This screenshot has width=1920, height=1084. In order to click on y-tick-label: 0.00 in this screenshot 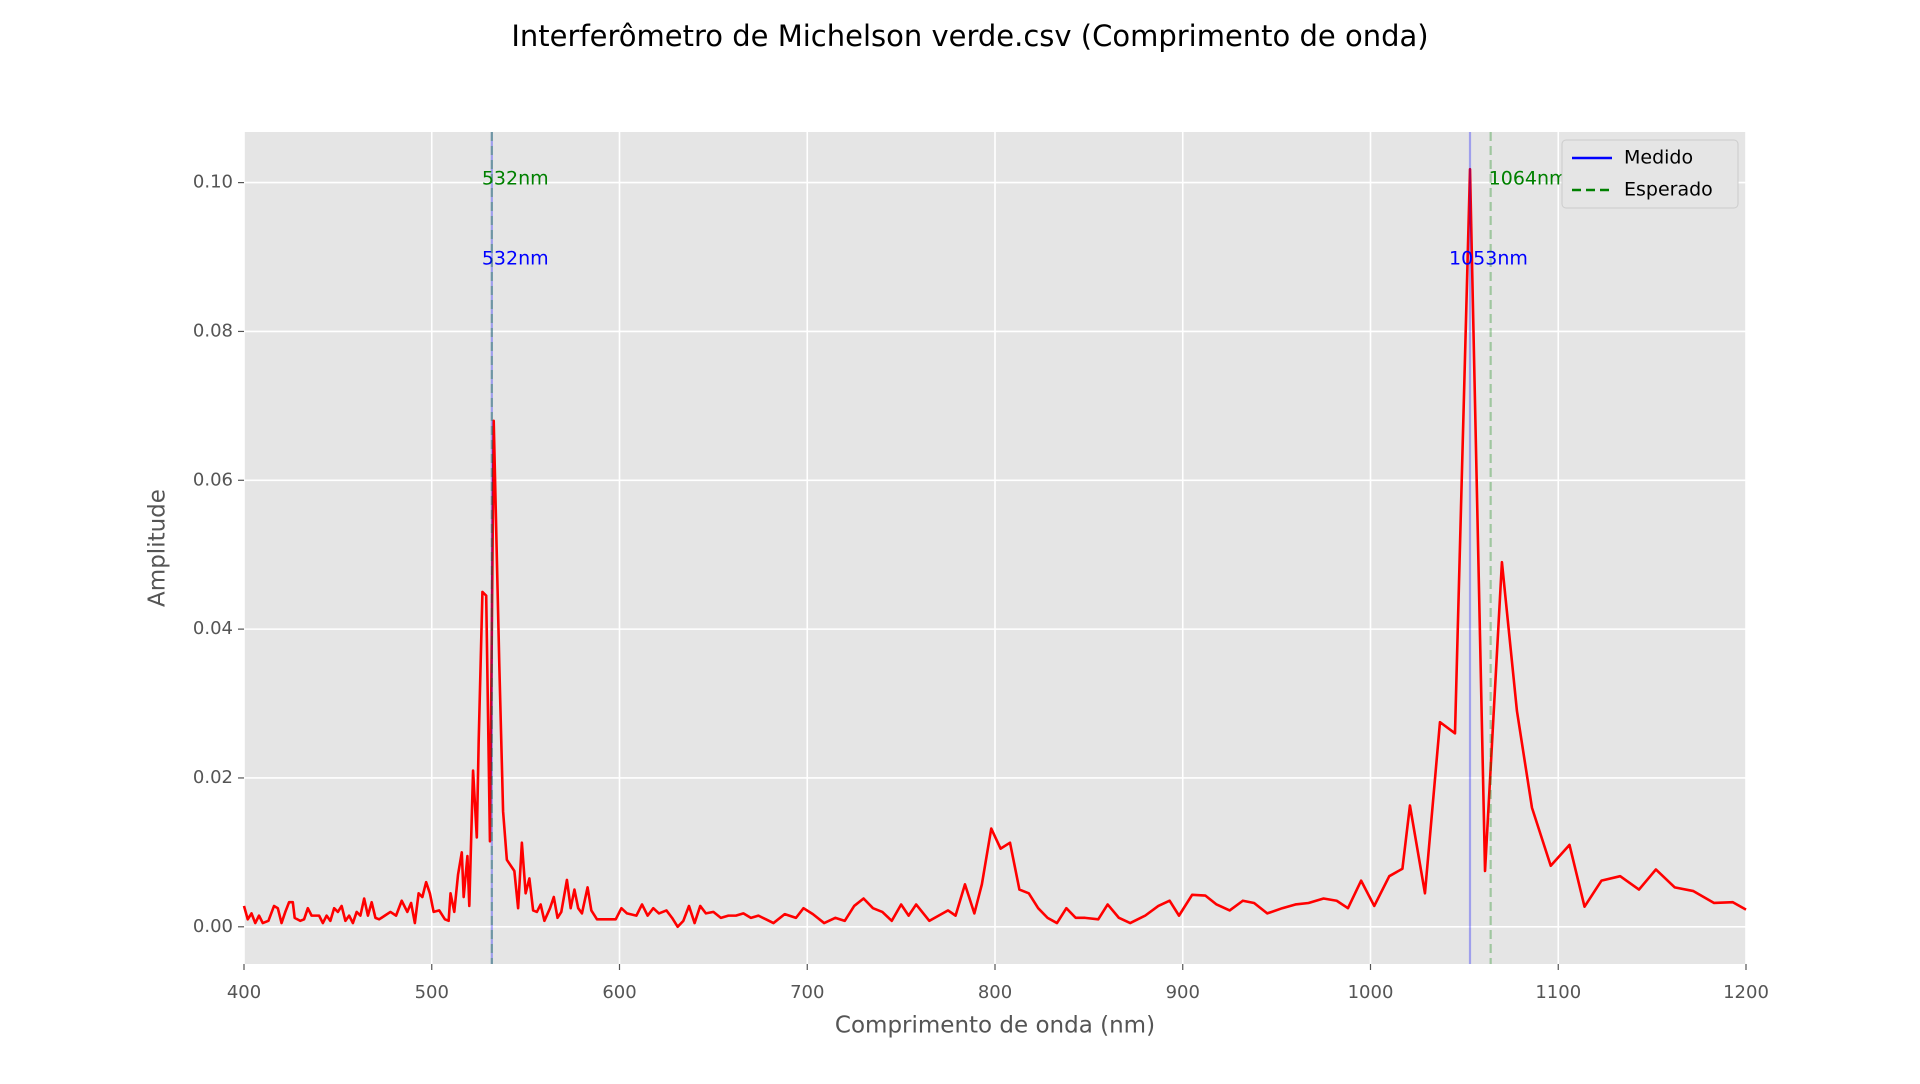, I will do `click(213, 926)`.